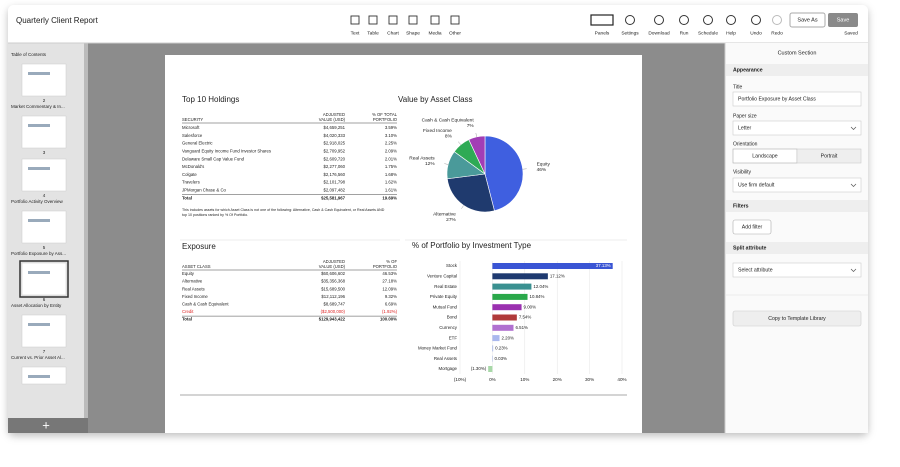 The height and width of the screenshot is (467, 900). I want to click on thumbnail-content, so click(39, 125).